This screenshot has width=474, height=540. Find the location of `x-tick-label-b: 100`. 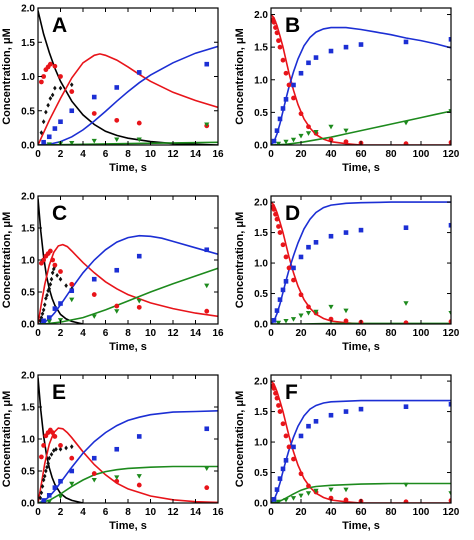

x-tick-label-b: 100 is located at coordinates (421, 154).